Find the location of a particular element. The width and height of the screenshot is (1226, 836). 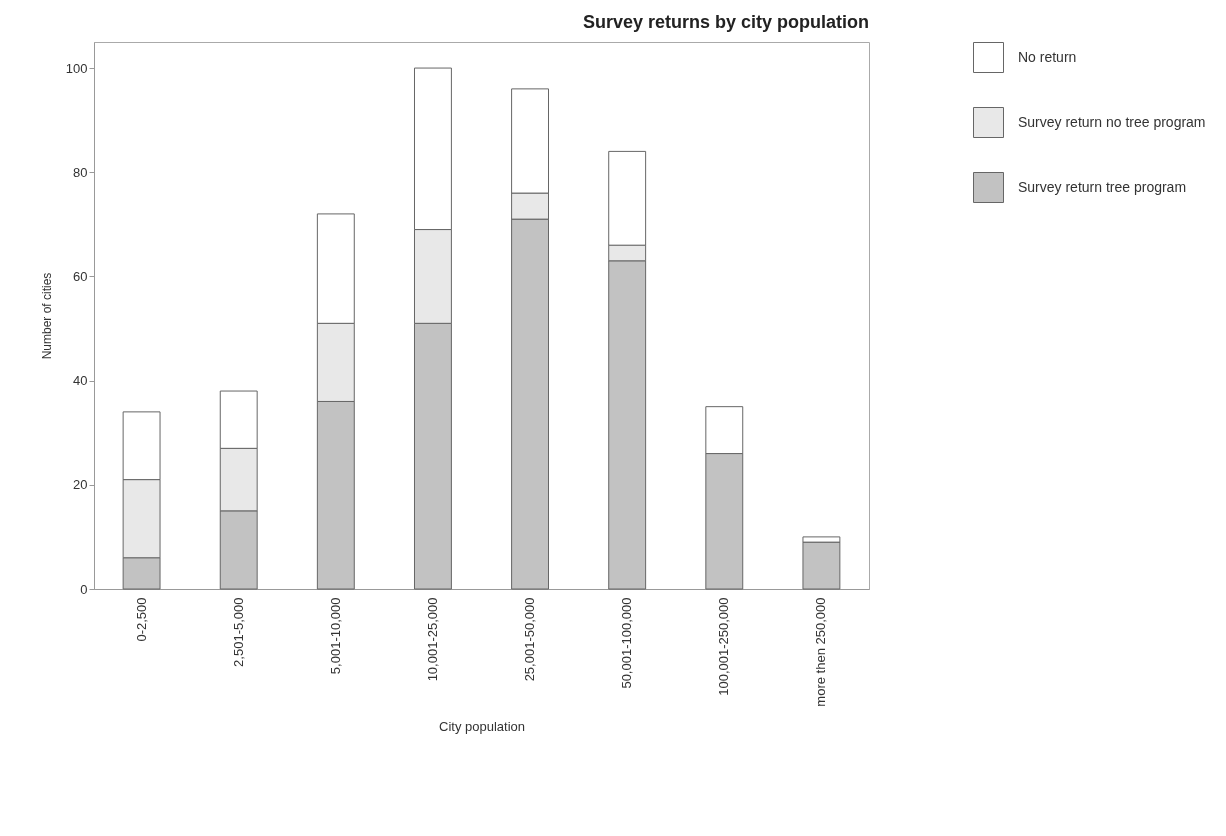

legend-label: Survey return tree program is located at coordinates (1102, 186).